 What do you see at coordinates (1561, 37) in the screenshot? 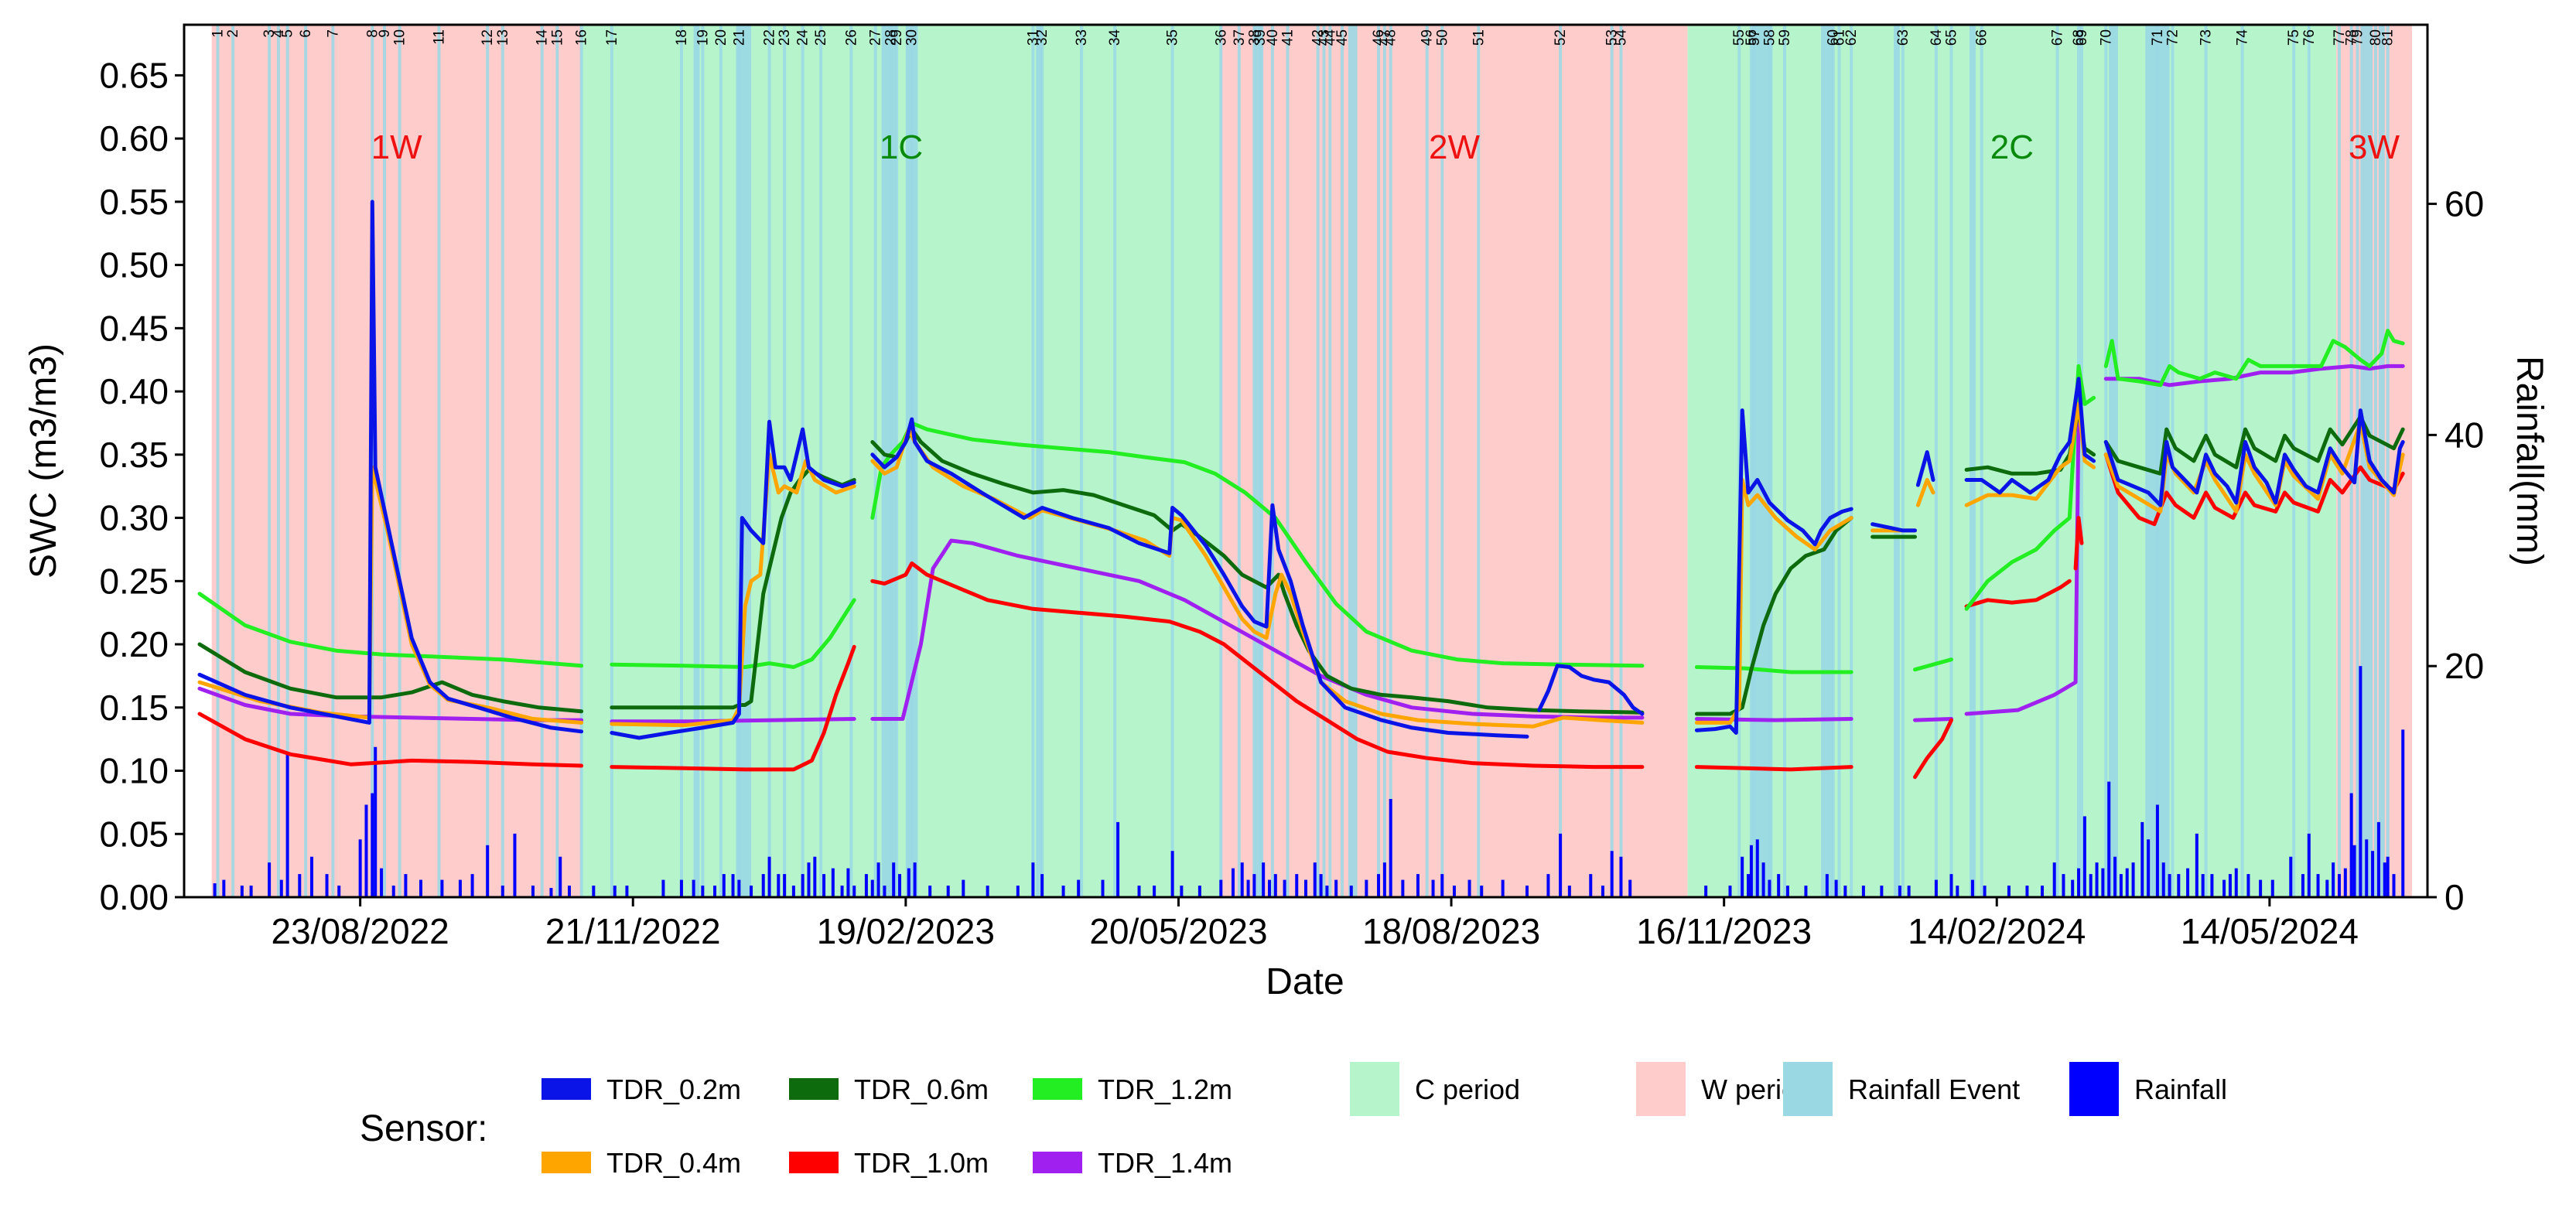
I see `rainfall-event-number-52: 52` at bounding box center [1561, 37].